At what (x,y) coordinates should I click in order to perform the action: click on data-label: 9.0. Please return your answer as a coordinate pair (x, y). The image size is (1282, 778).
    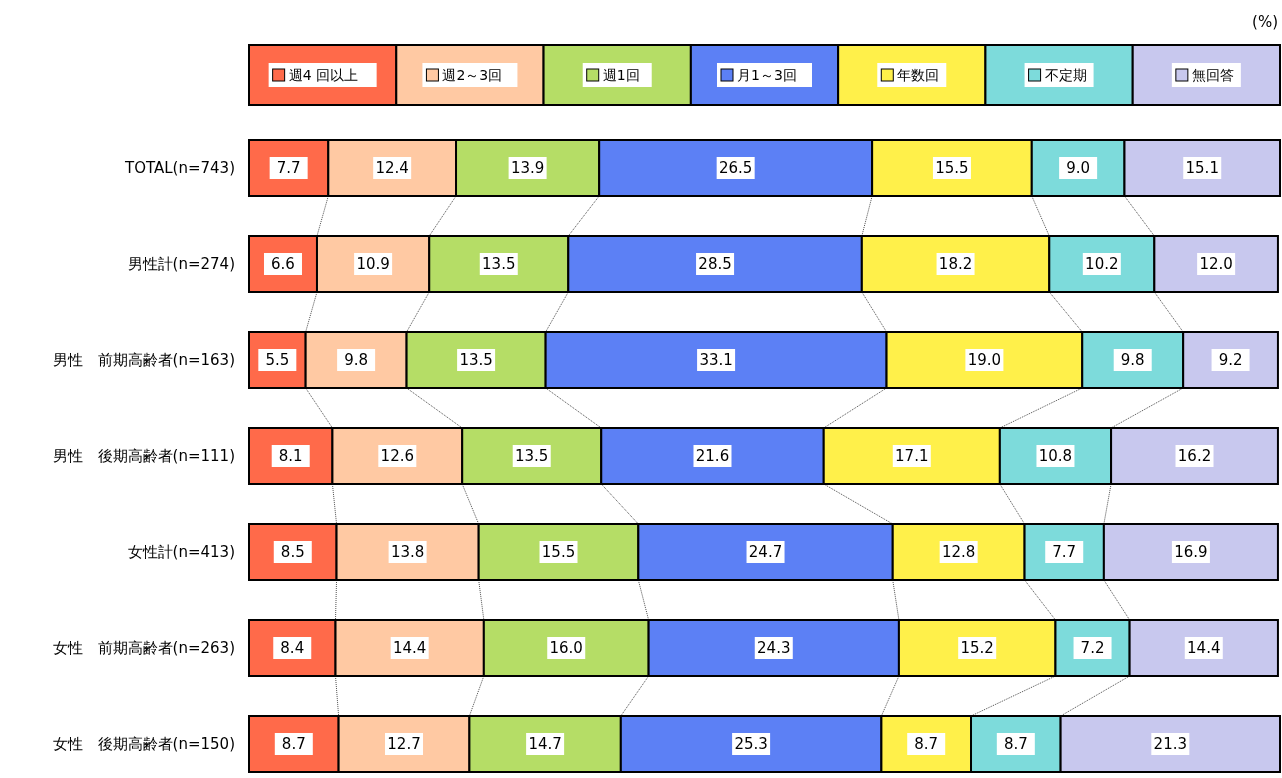
    Looking at the image, I should click on (1078, 168).